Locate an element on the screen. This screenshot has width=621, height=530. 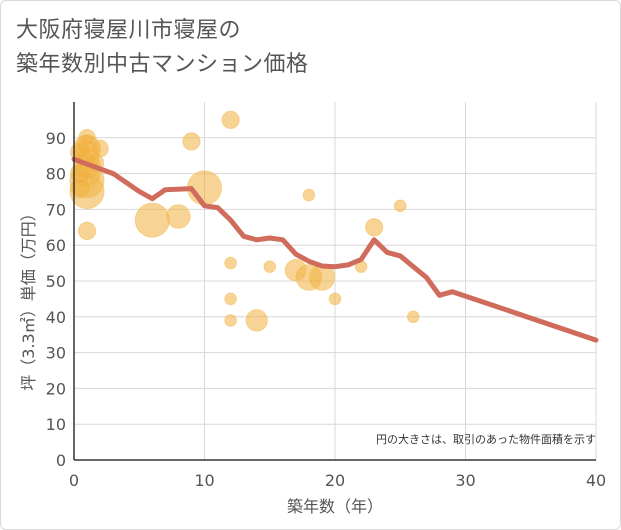
y-tick-label: 60 is located at coordinates (56, 245).